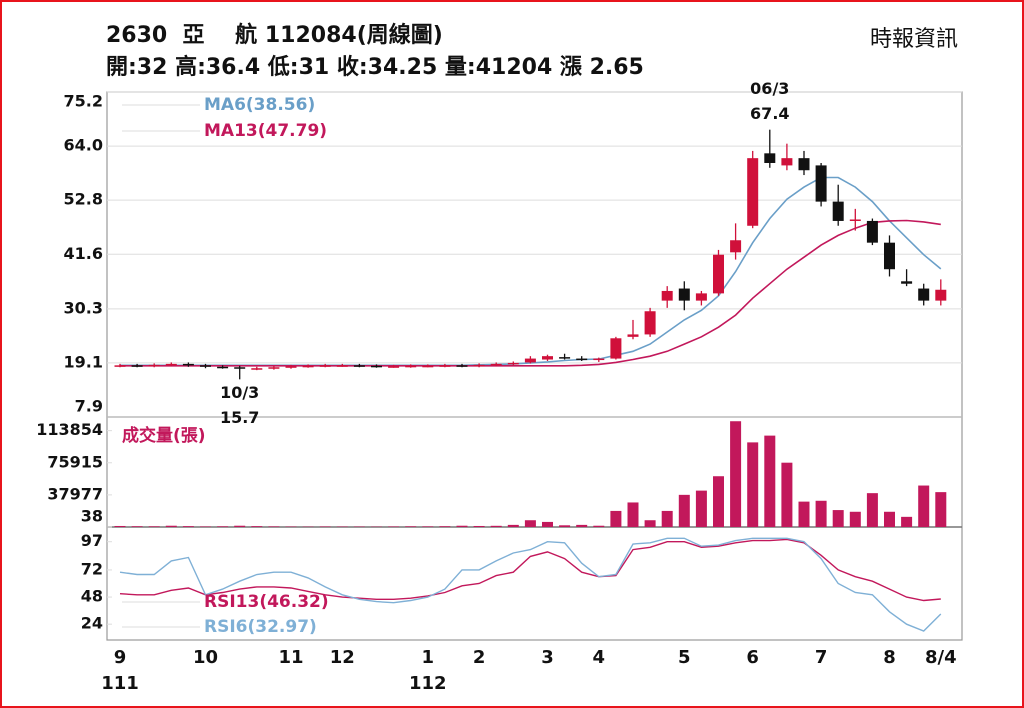 Image resolution: width=1024 pixels, height=708 pixels. I want to click on y-tick-label: 52.8, so click(83, 199).